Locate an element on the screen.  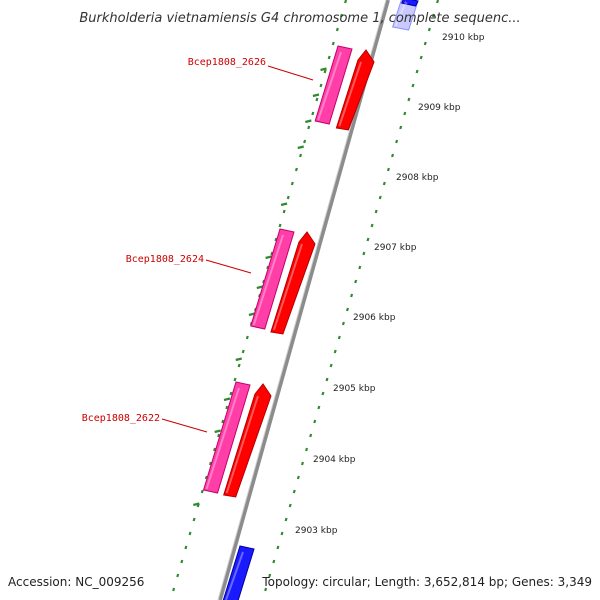
kbp-label-2908: 2908 kbp is located at coordinates (417, 178).